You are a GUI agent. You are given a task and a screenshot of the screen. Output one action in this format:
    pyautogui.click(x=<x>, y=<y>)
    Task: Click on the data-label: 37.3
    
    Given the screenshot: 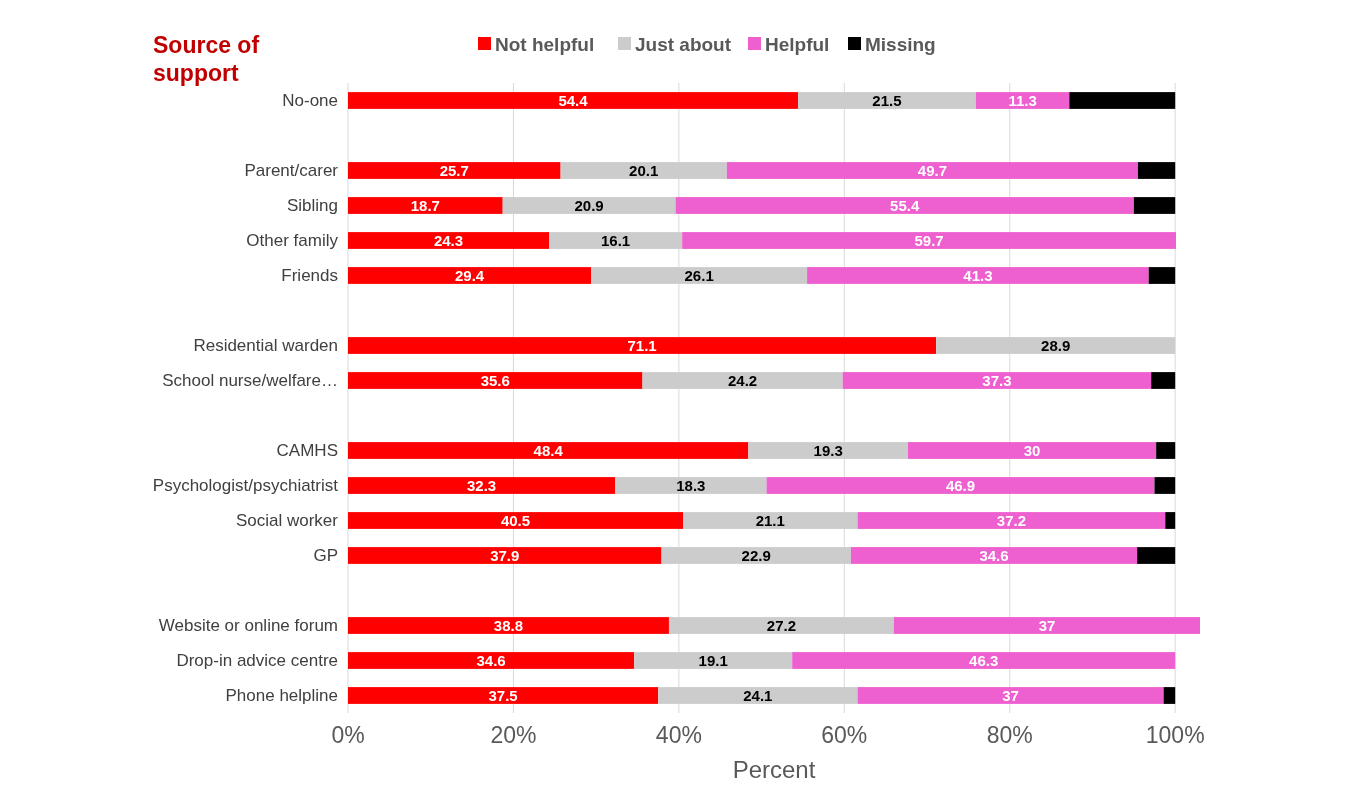 What is the action you would take?
    pyautogui.click(x=997, y=380)
    